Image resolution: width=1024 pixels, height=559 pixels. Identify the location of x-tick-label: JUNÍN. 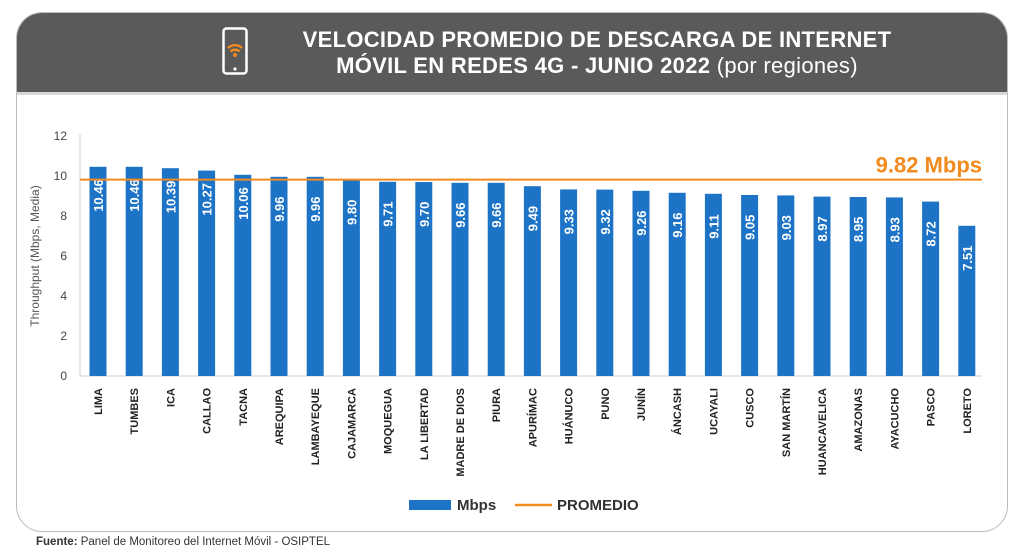
(641, 404).